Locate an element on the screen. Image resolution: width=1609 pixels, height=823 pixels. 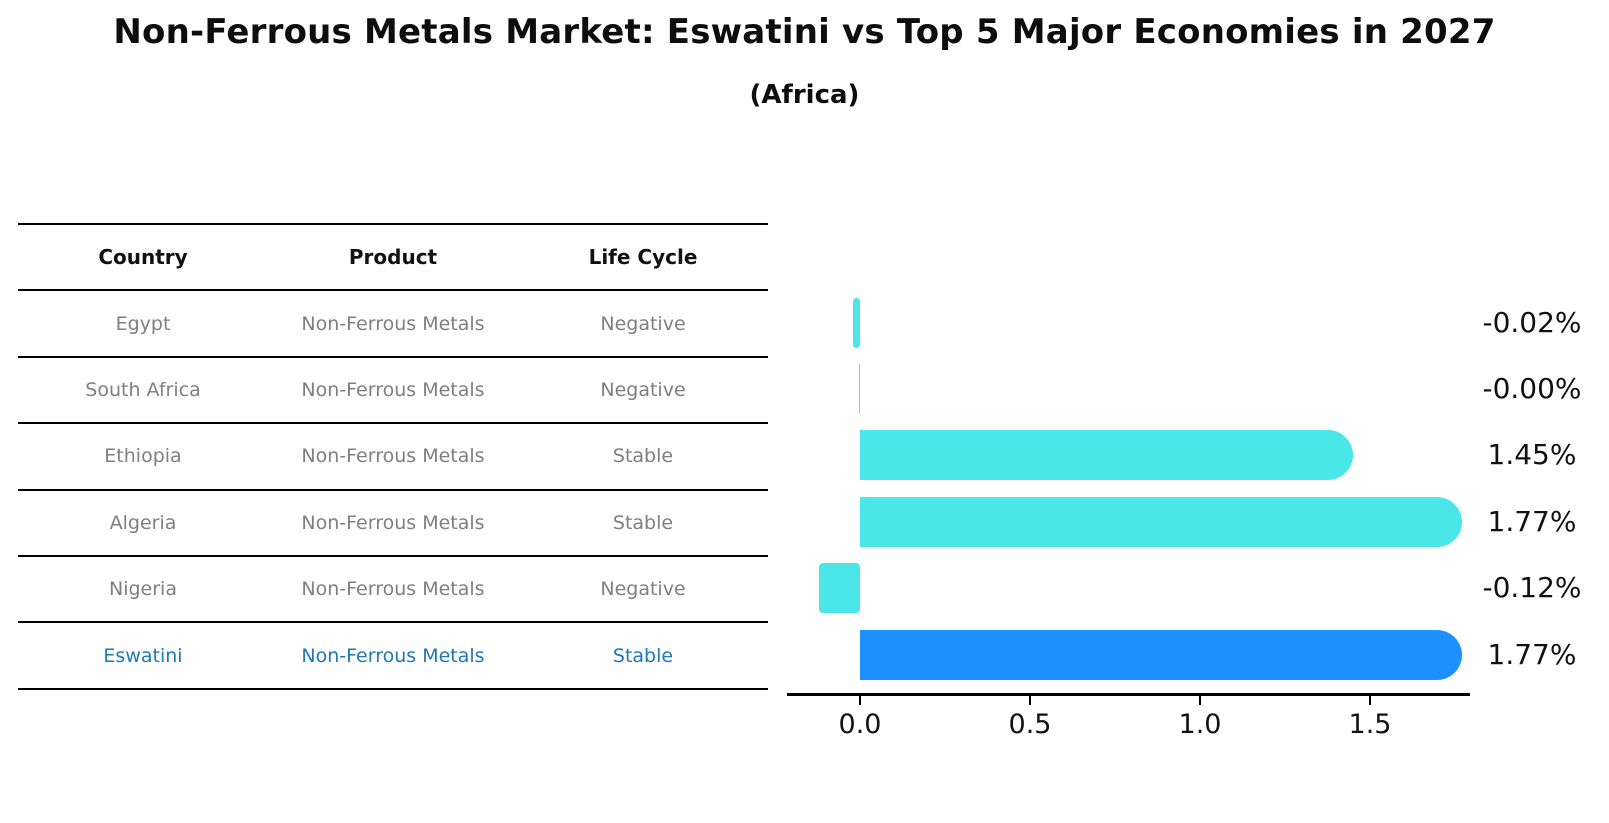
table-row: Egypt Non-Ferrous Metals Negative is located at coordinates (393, 324).